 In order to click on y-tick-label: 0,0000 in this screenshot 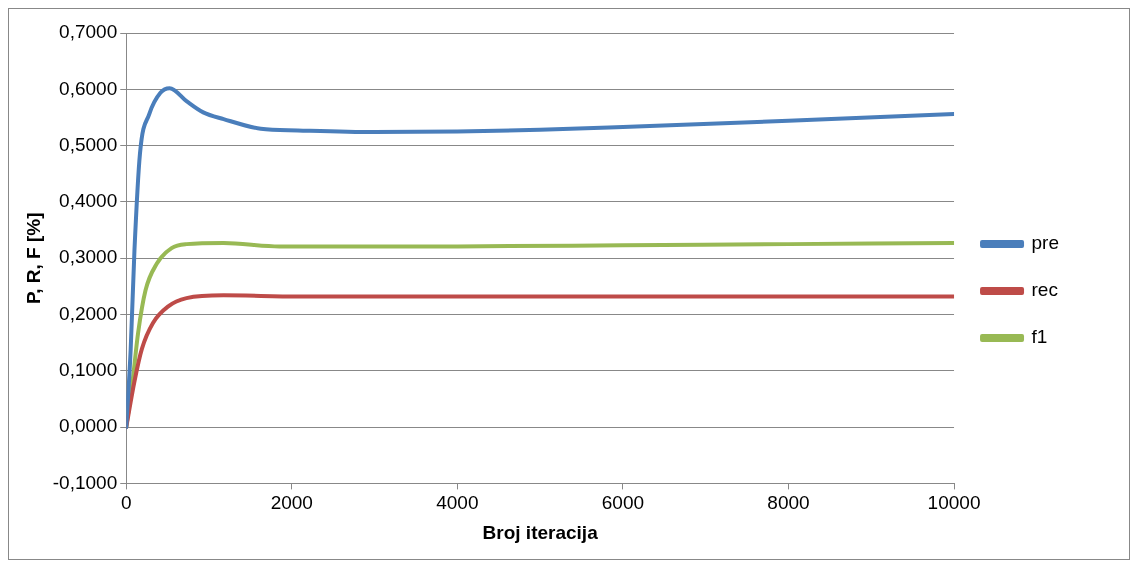, I will do `click(88, 426)`.